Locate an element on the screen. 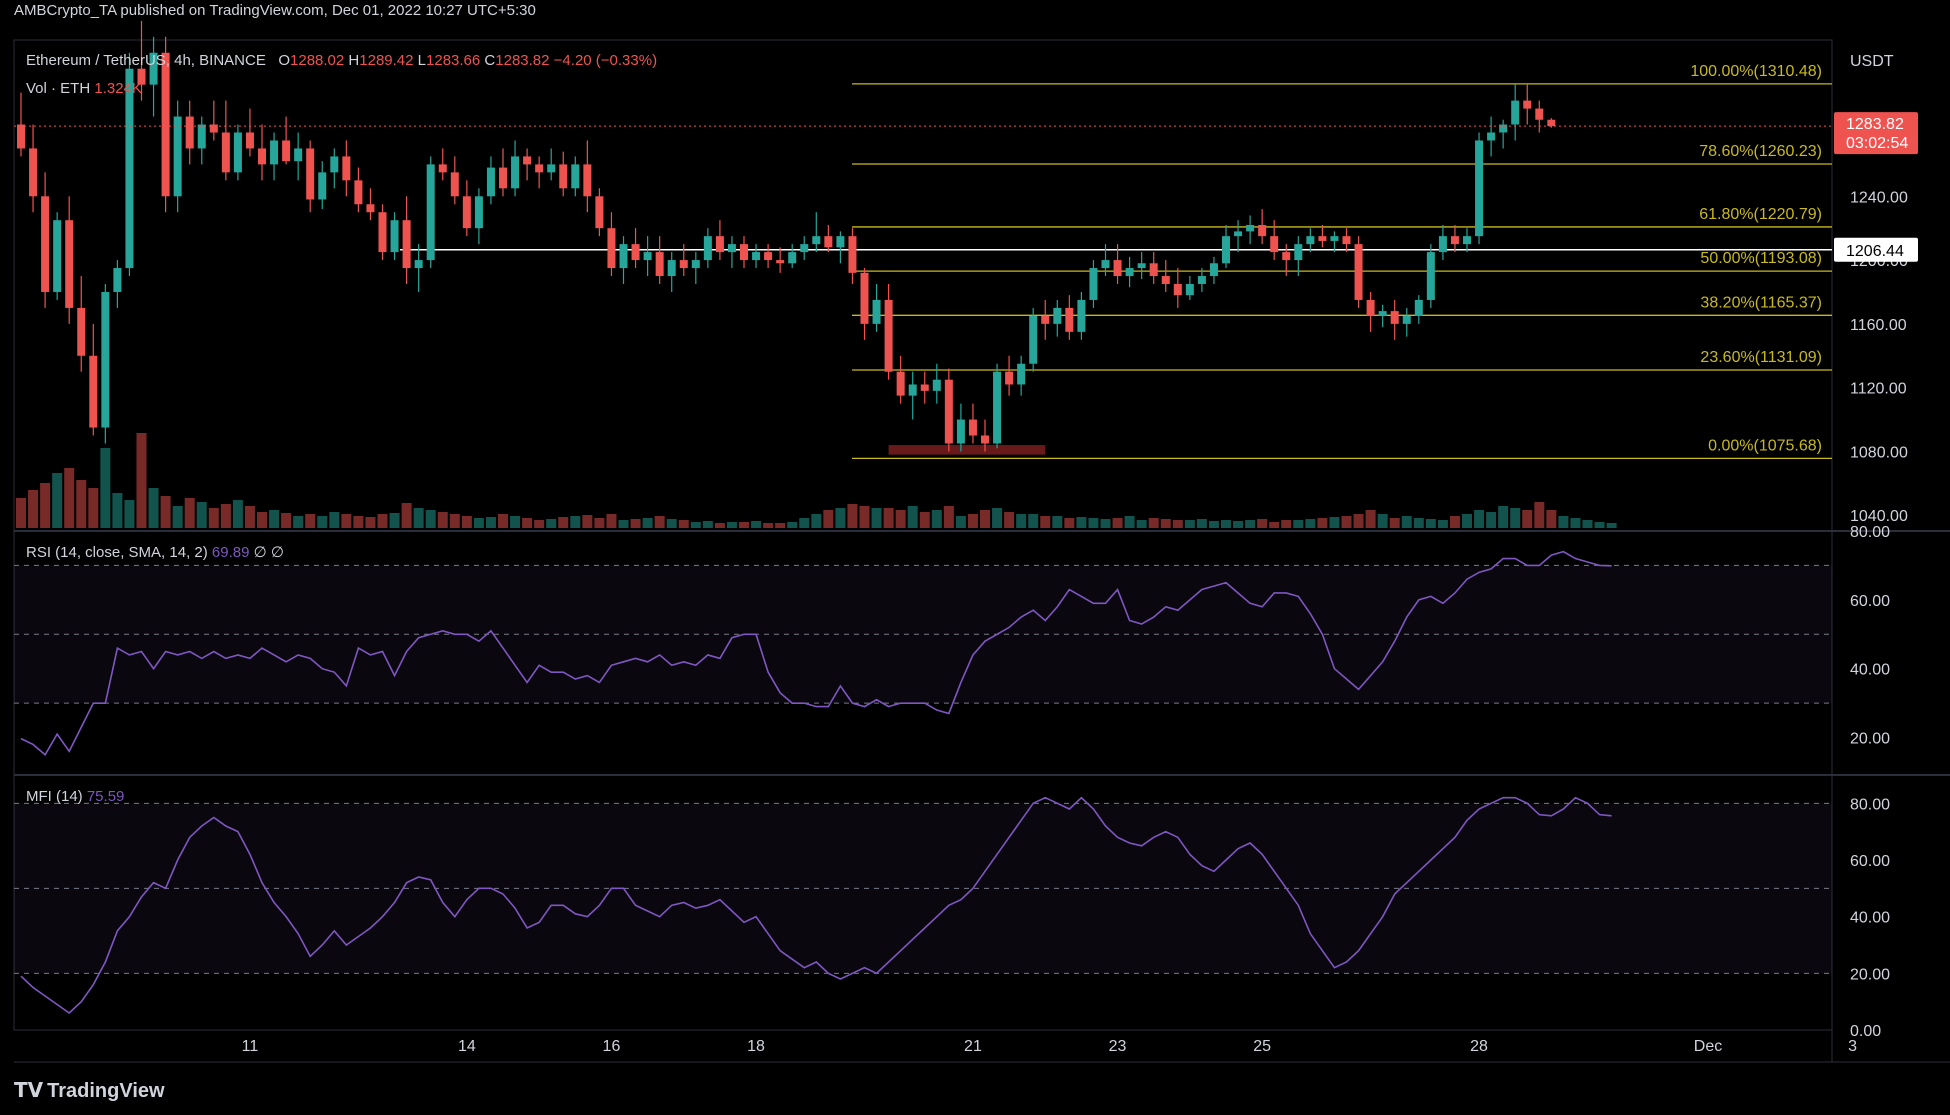 This screenshot has width=1950, height=1115. last-price-badge is located at coordinates (1876, 133).